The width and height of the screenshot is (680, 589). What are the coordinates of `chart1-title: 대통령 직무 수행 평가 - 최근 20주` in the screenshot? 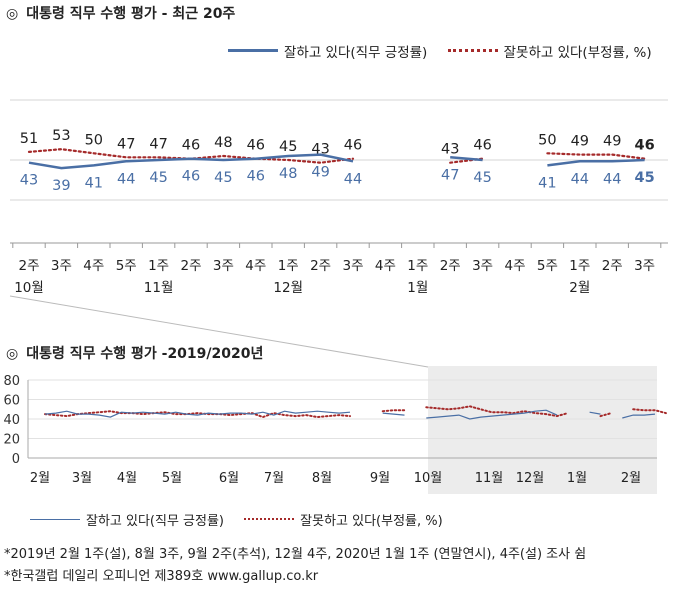 It's located at (131, 14).